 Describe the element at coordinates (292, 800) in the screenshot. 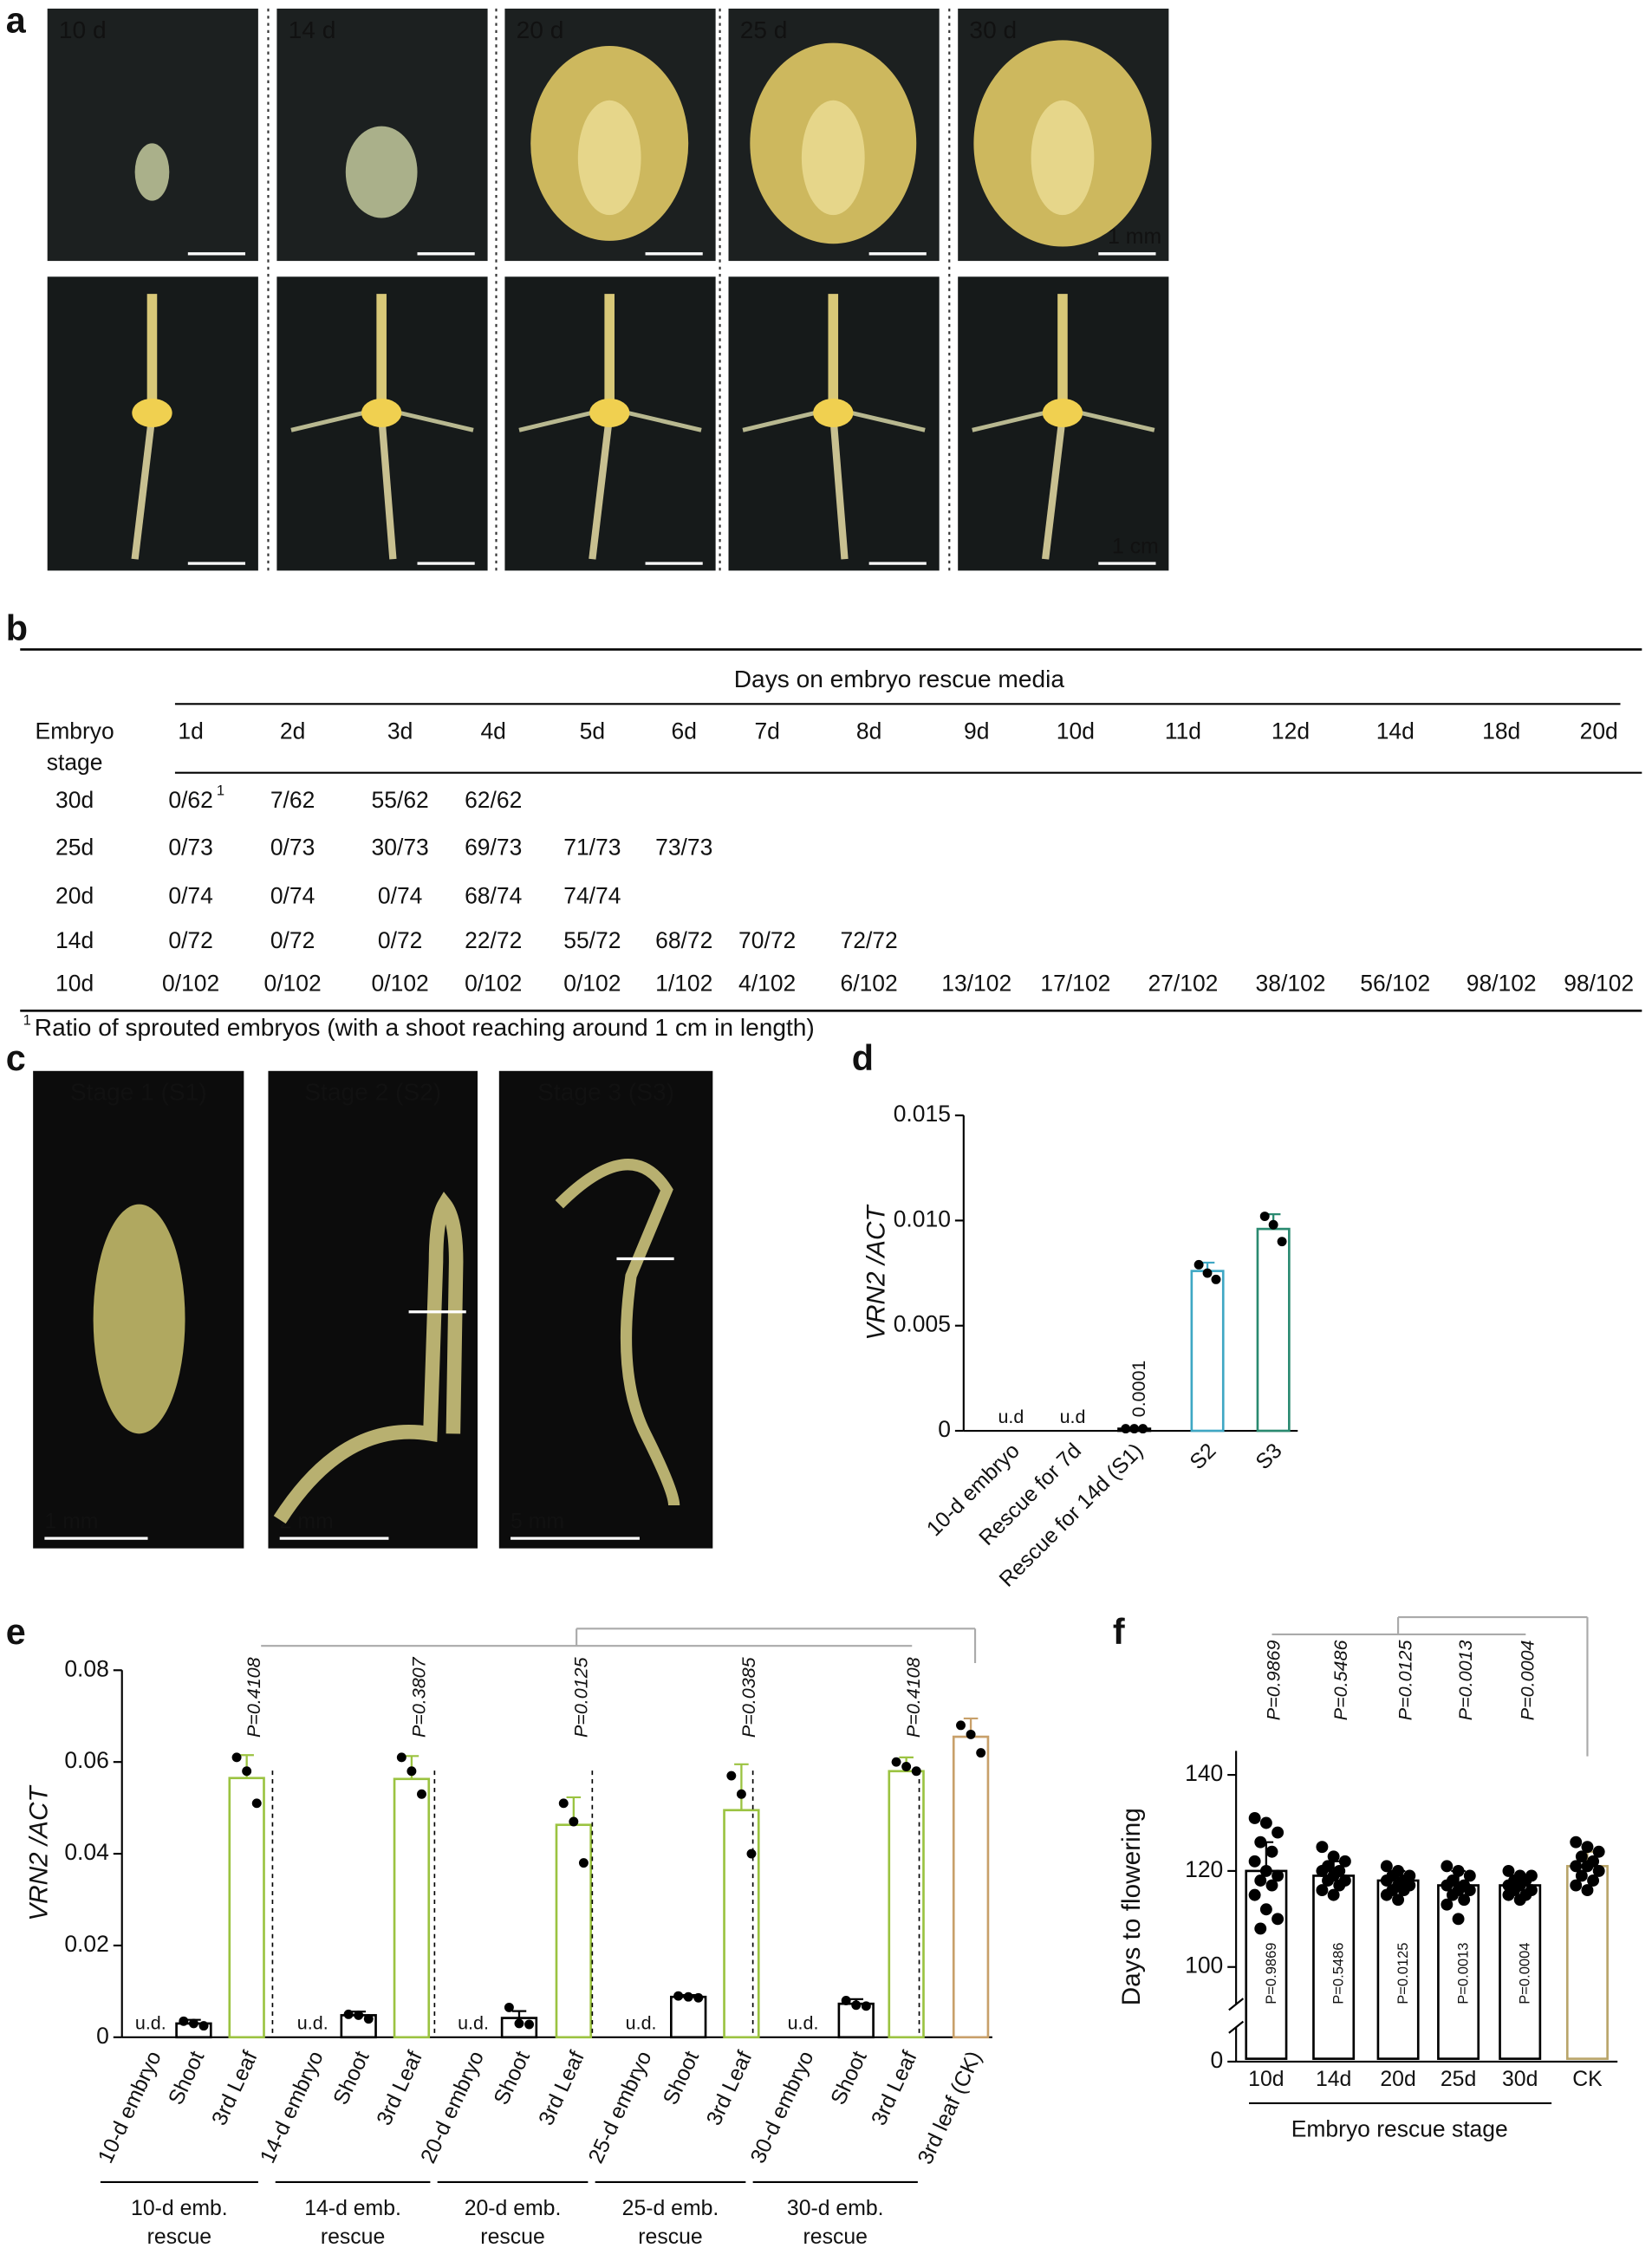

I see `cell: 7/62` at that location.